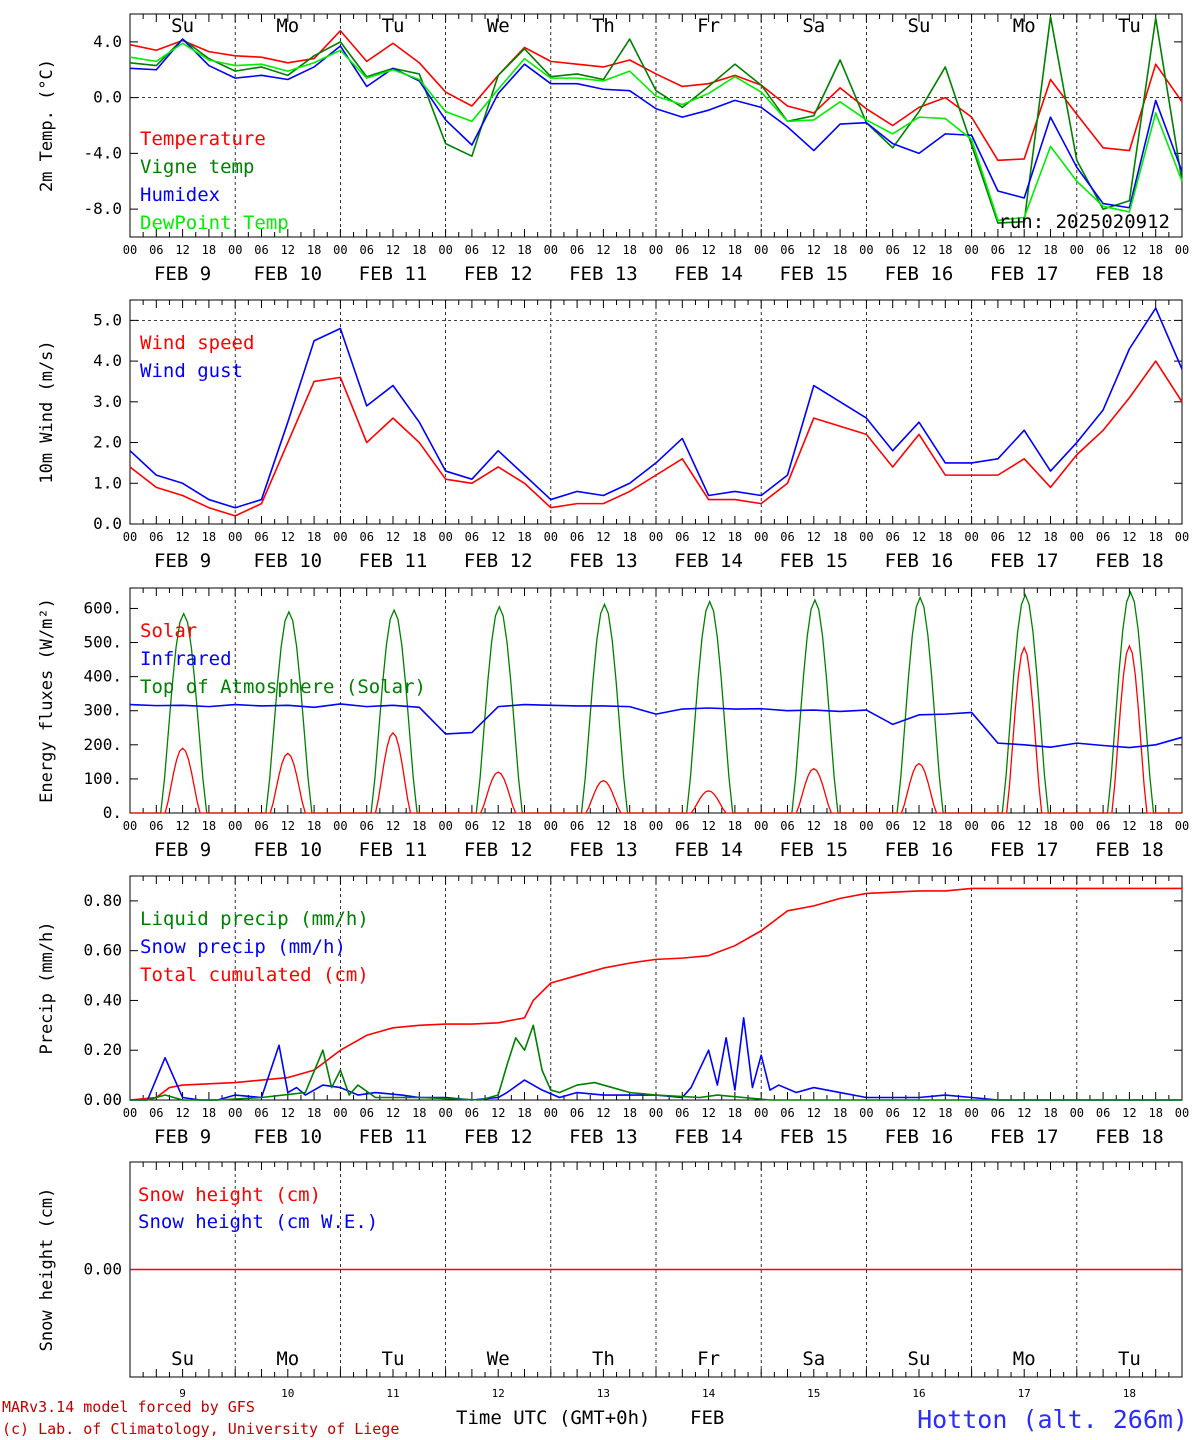 Image resolution: width=1194 pixels, height=1440 pixels. Describe the element at coordinates (1024, 1137) in the screenshot. I see `precip-date-label: FEB 17` at that location.